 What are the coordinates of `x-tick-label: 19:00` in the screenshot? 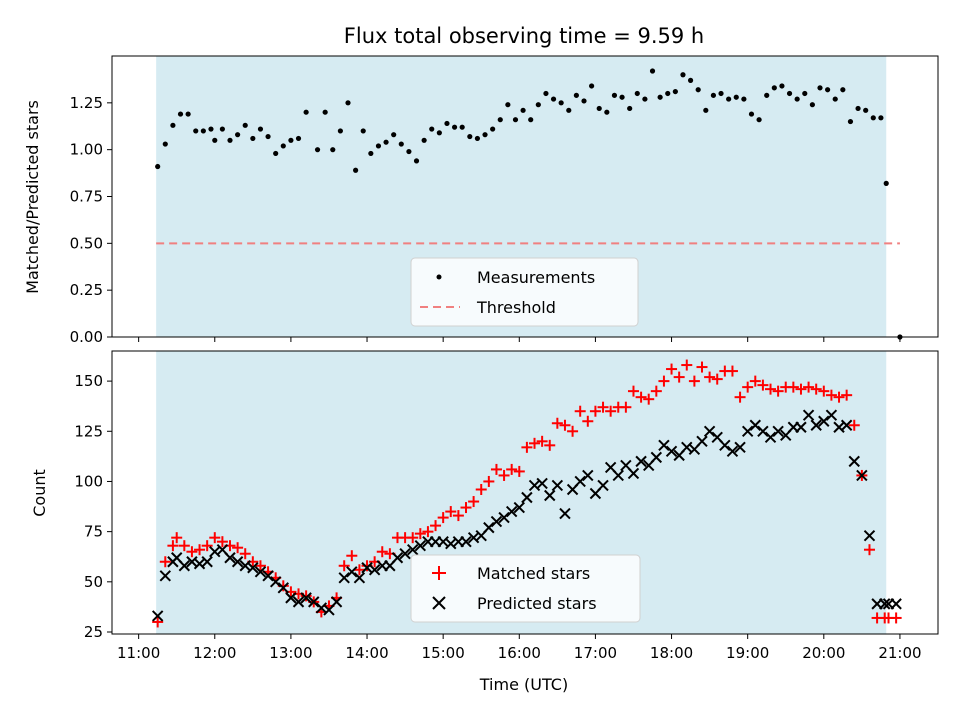 It's located at (747, 653).